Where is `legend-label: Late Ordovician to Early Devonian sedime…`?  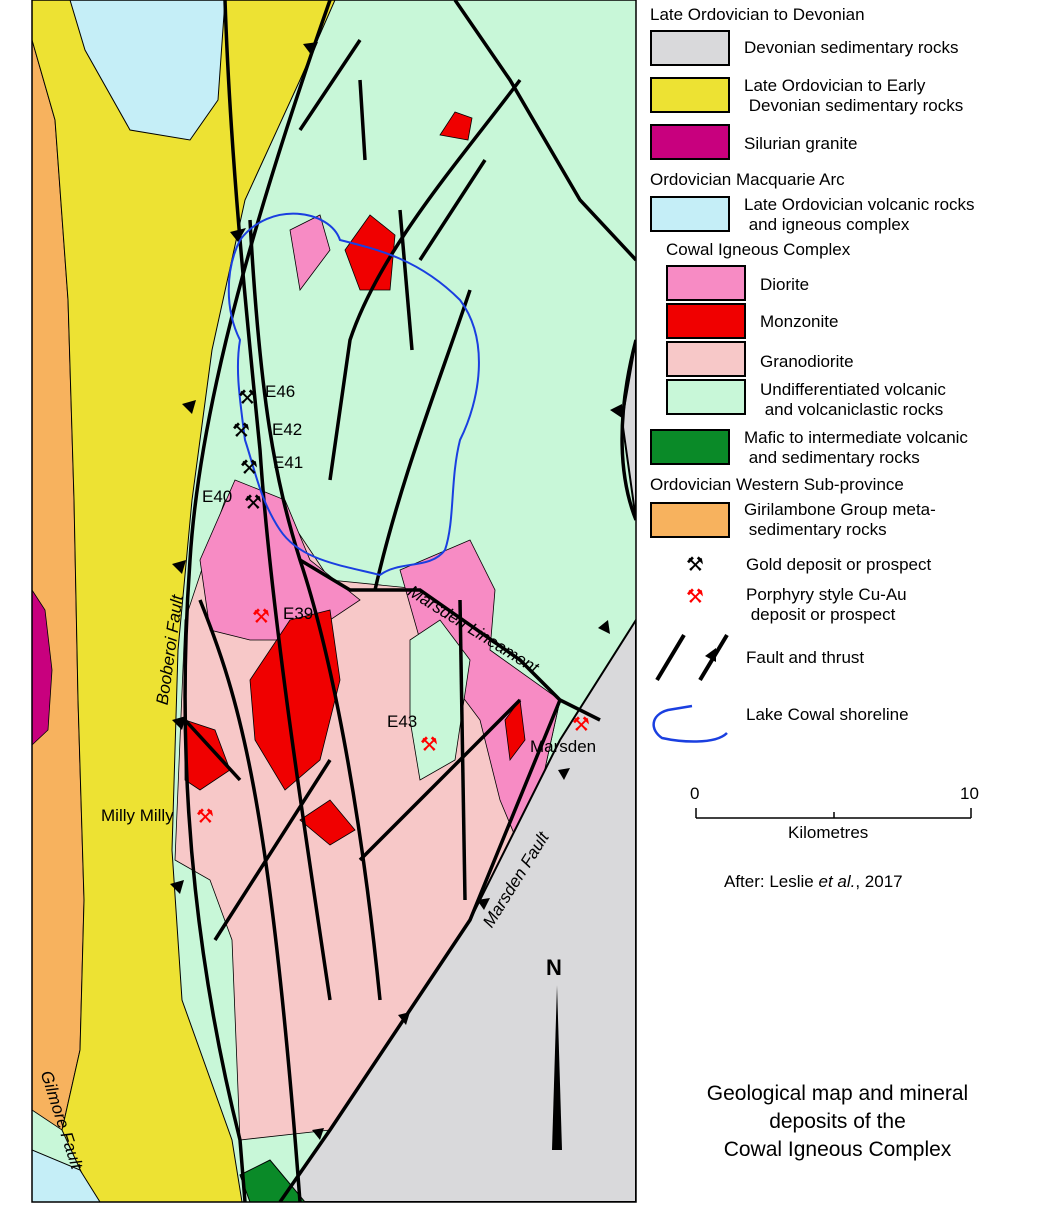
legend-label: Late Ordovician to Early Devonian sedime… is located at coordinates (854, 95).